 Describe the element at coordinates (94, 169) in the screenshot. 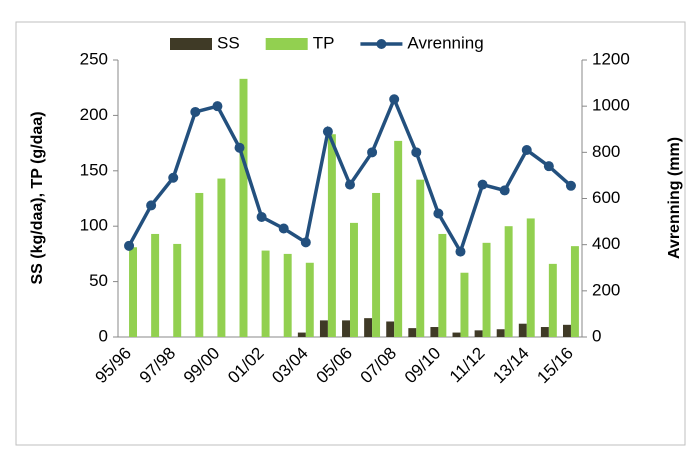

I see `y-tick-label: 150` at that location.